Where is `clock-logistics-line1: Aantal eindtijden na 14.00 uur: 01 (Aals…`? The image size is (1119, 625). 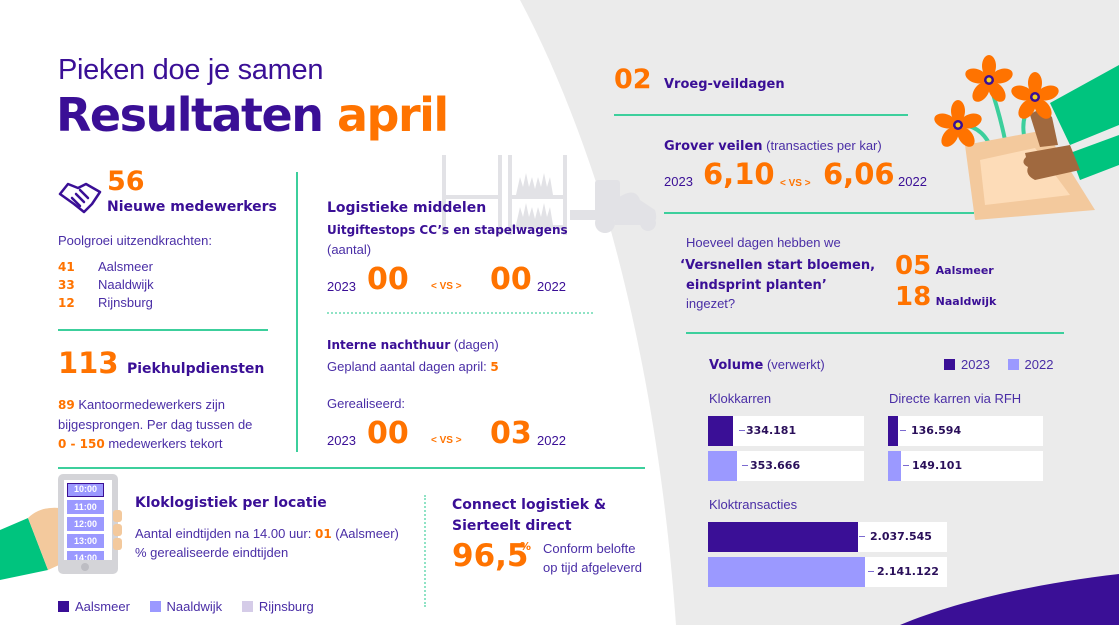 clock-logistics-line1: Aantal eindtijden na 14.00 uur: 01 (Aals… is located at coordinates (267, 533).